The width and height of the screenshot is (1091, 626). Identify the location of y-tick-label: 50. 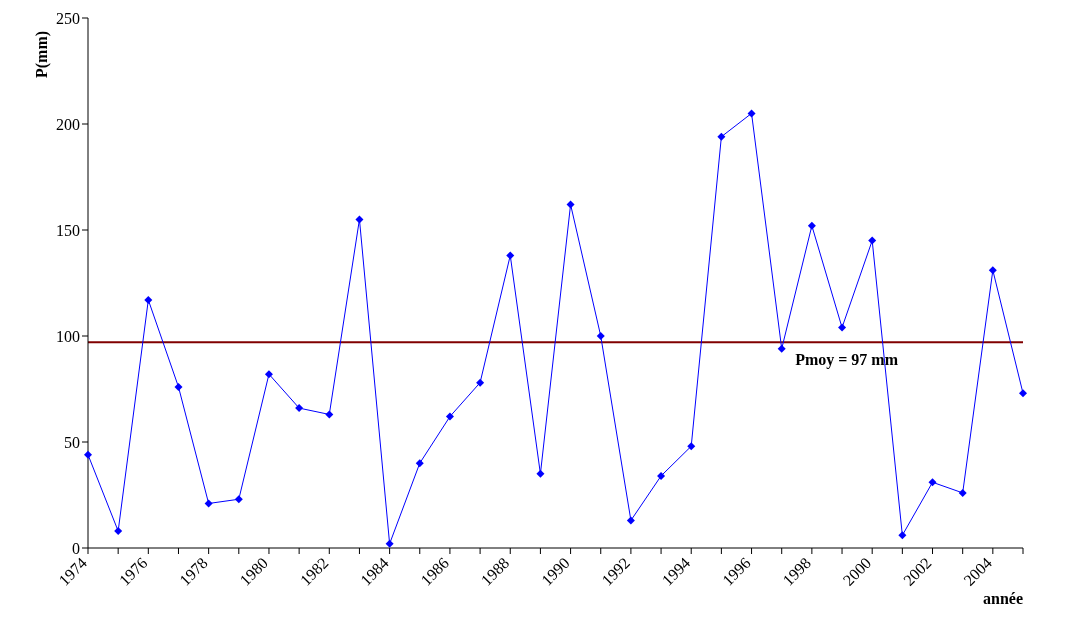
(72, 442).